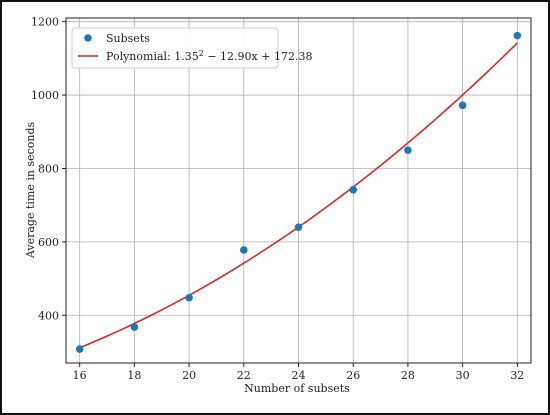  I want to click on x-axis-label: Number of subsets, so click(297, 388).